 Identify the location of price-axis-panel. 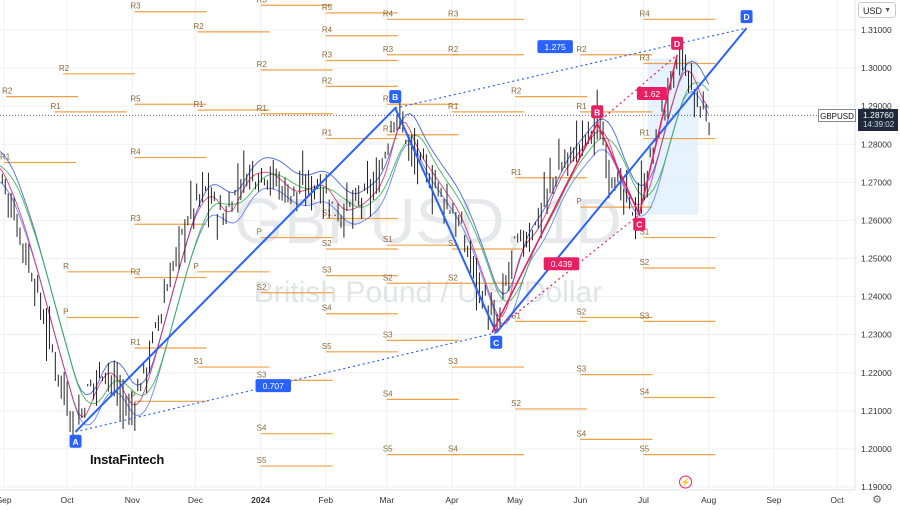
(877, 255).